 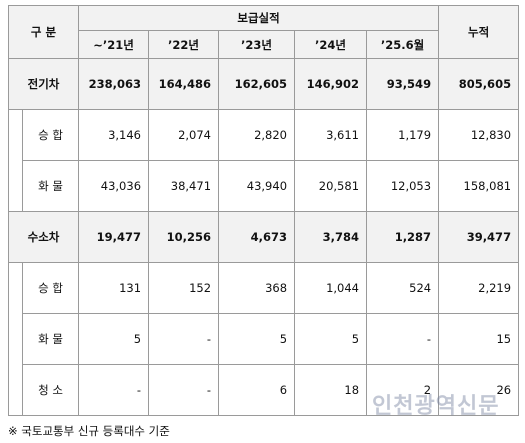 I want to click on table-row: 화 물 5-5 5-15, so click(x=264, y=339).